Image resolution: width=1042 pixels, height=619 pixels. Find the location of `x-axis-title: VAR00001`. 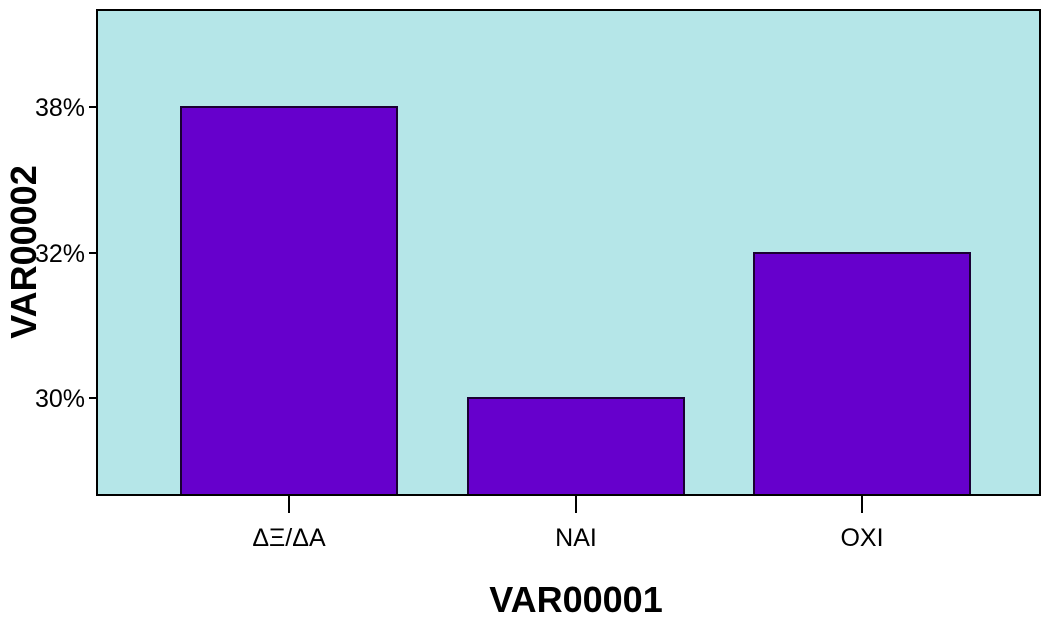

x-axis-title: VAR00001 is located at coordinates (575, 599).